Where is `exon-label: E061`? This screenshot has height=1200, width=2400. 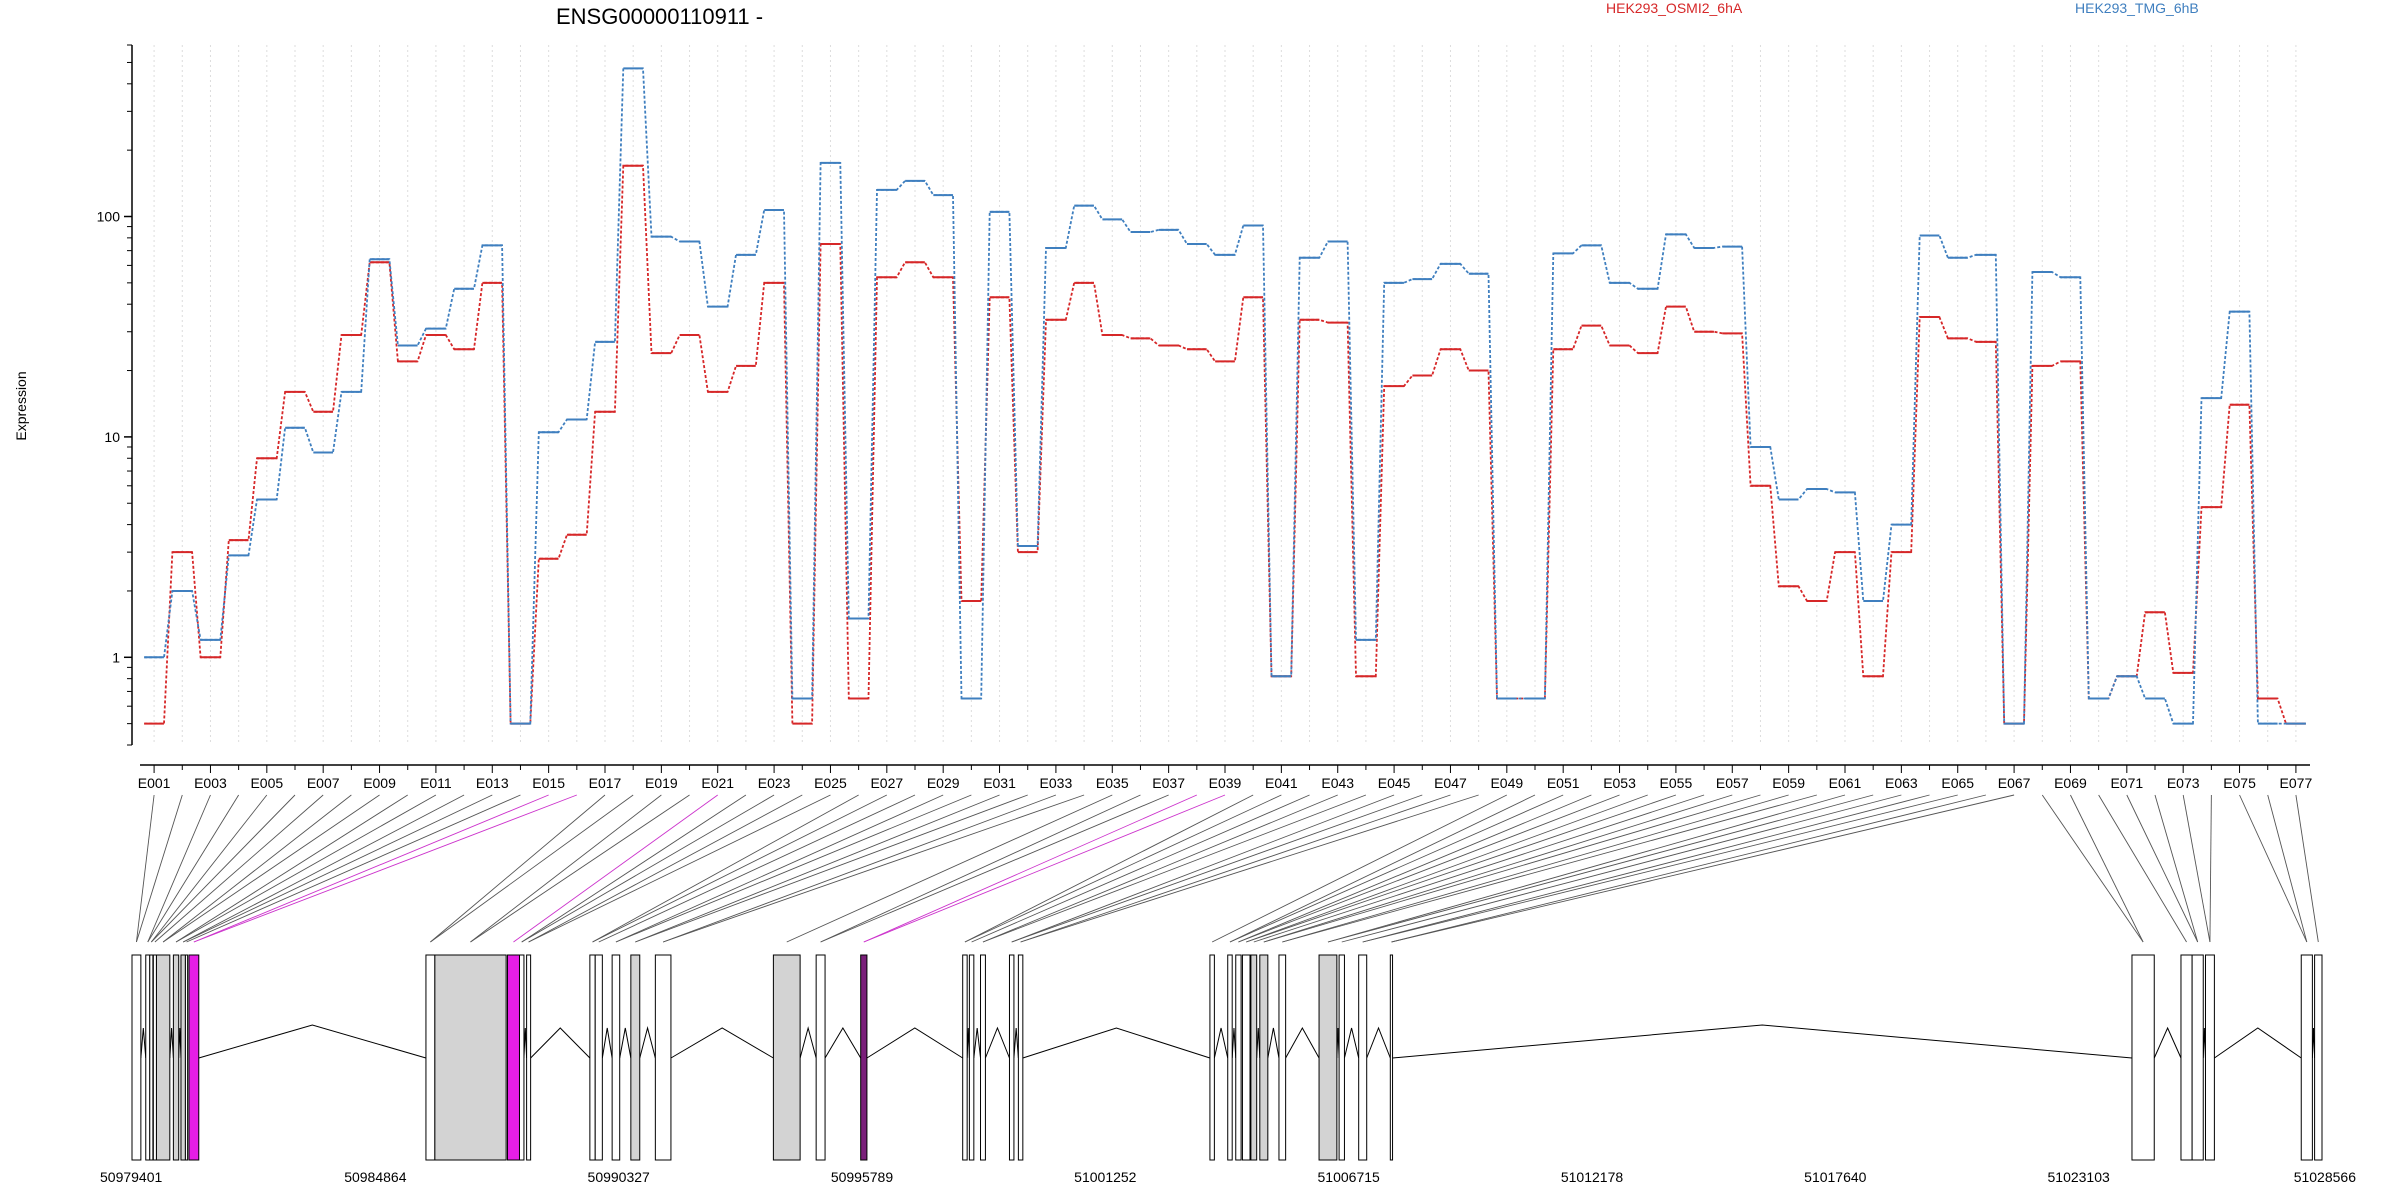
exon-label: E061 is located at coordinates (1845, 783).